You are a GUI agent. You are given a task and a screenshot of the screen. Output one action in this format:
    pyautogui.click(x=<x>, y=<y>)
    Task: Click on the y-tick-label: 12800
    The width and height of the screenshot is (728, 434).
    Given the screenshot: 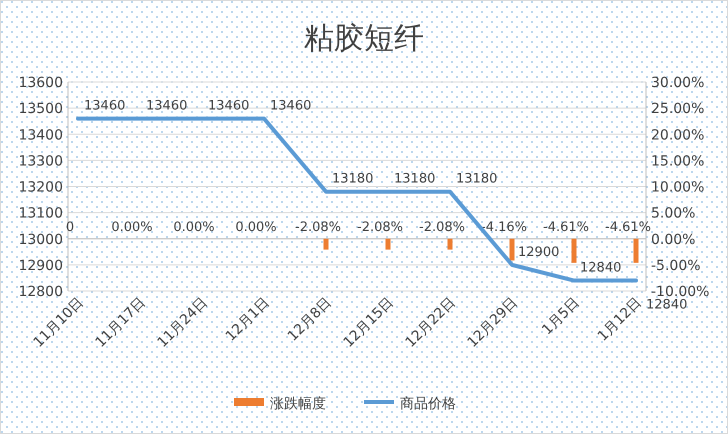 What is the action you would take?
    pyautogui.click(x=40, y=292)
    